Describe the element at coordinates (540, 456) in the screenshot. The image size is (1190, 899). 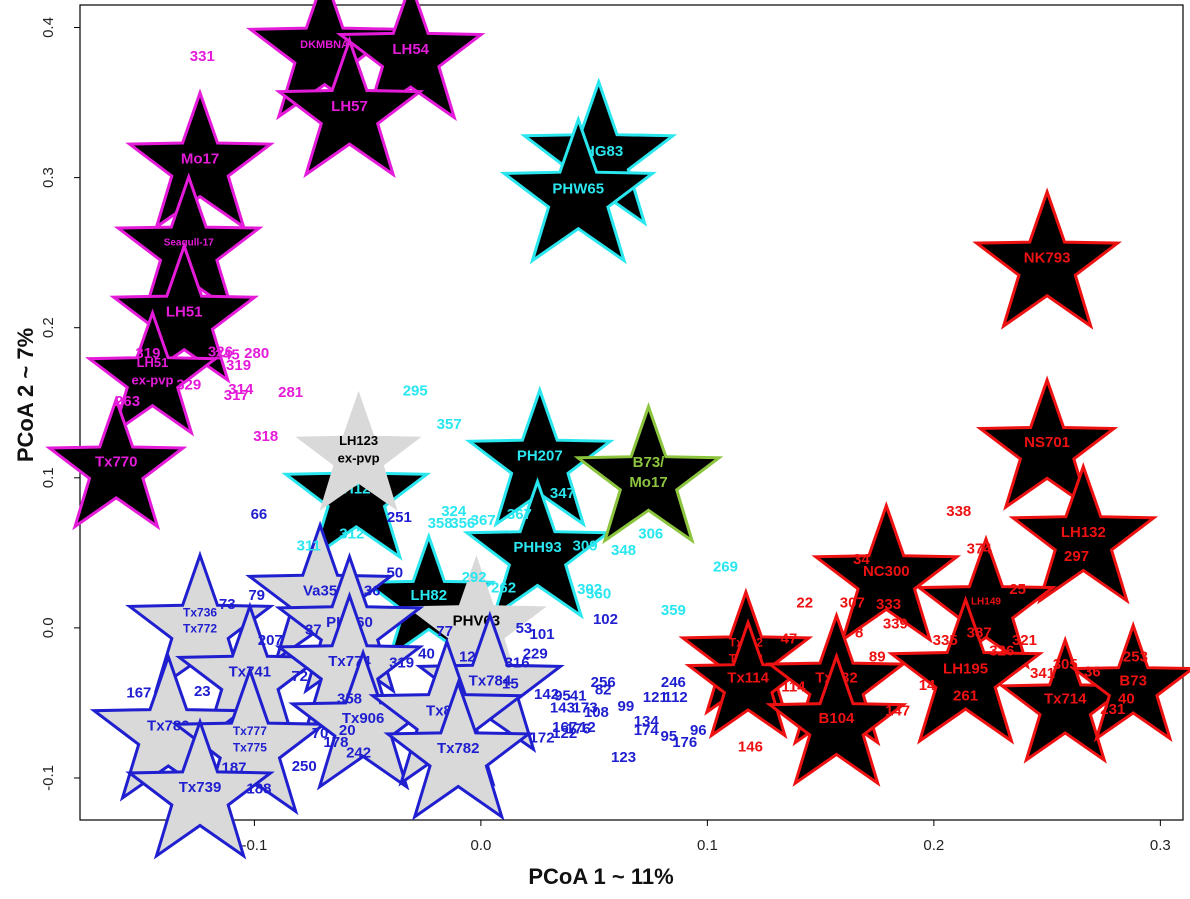
I see `star-label: PH207` at that location.